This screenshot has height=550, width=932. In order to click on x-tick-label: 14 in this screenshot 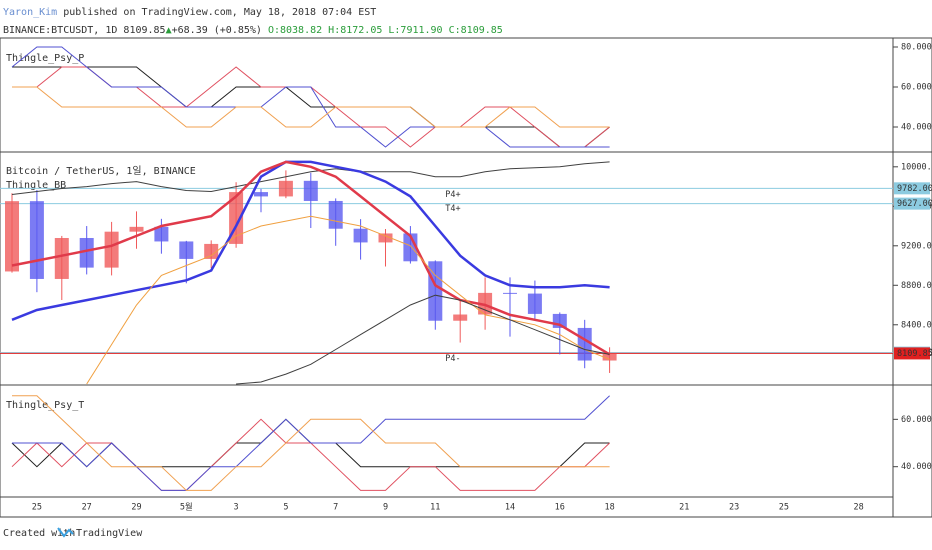, I will do `click(510, 508)`.